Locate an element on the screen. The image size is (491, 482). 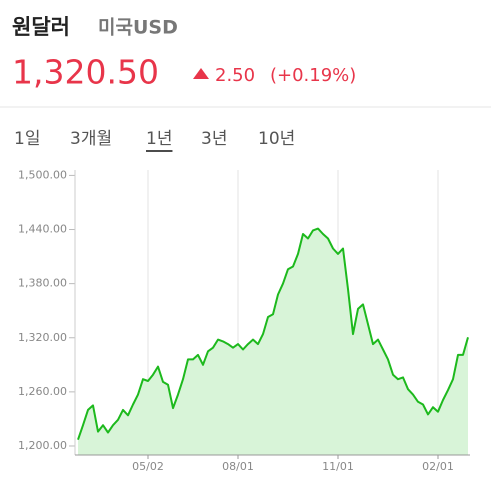
tab: 3개월 is located at coordinates (91, 139).